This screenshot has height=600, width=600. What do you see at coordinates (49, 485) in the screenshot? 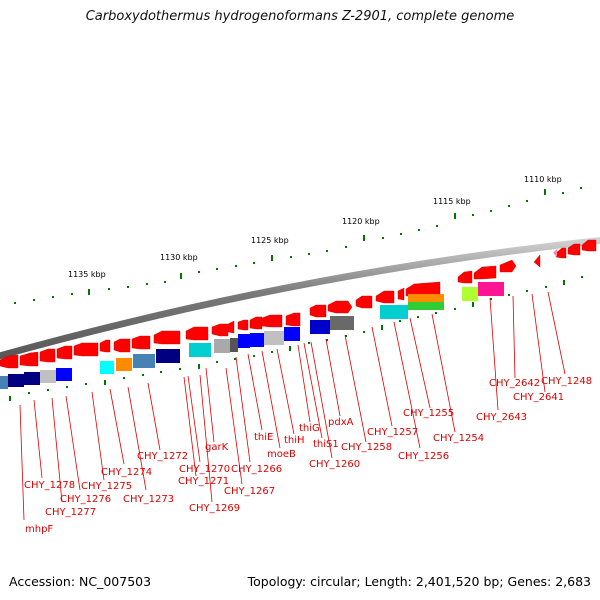
I see `gene-label: CHY_1278` at bounding box center [49, 485].